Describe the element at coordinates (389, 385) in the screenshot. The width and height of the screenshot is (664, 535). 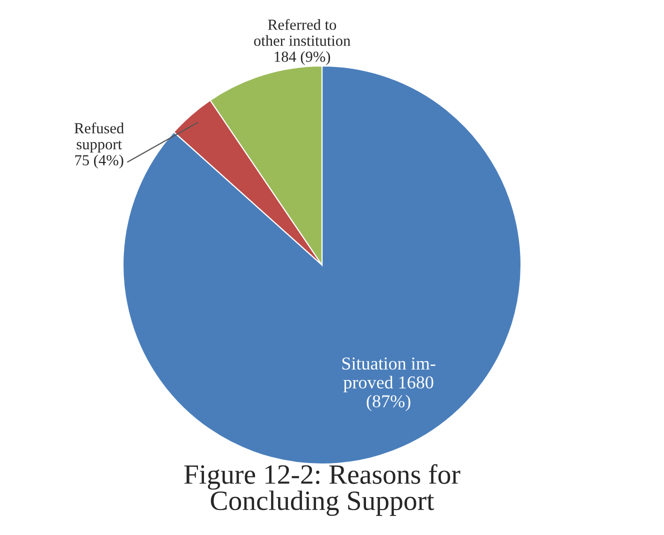
I see `slice-label: Situation im- proved 1680 (87%)` at that location.